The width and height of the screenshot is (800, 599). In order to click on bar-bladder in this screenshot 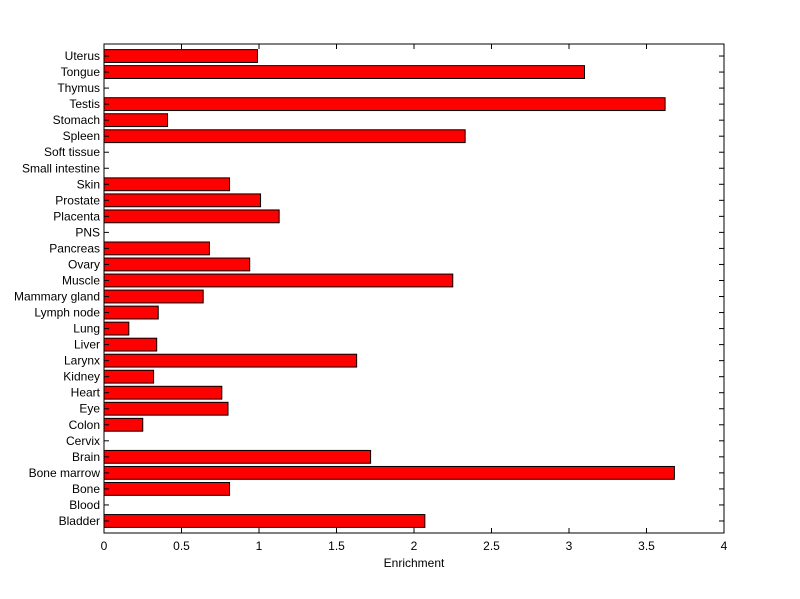, I will do `click(264, 521)`.